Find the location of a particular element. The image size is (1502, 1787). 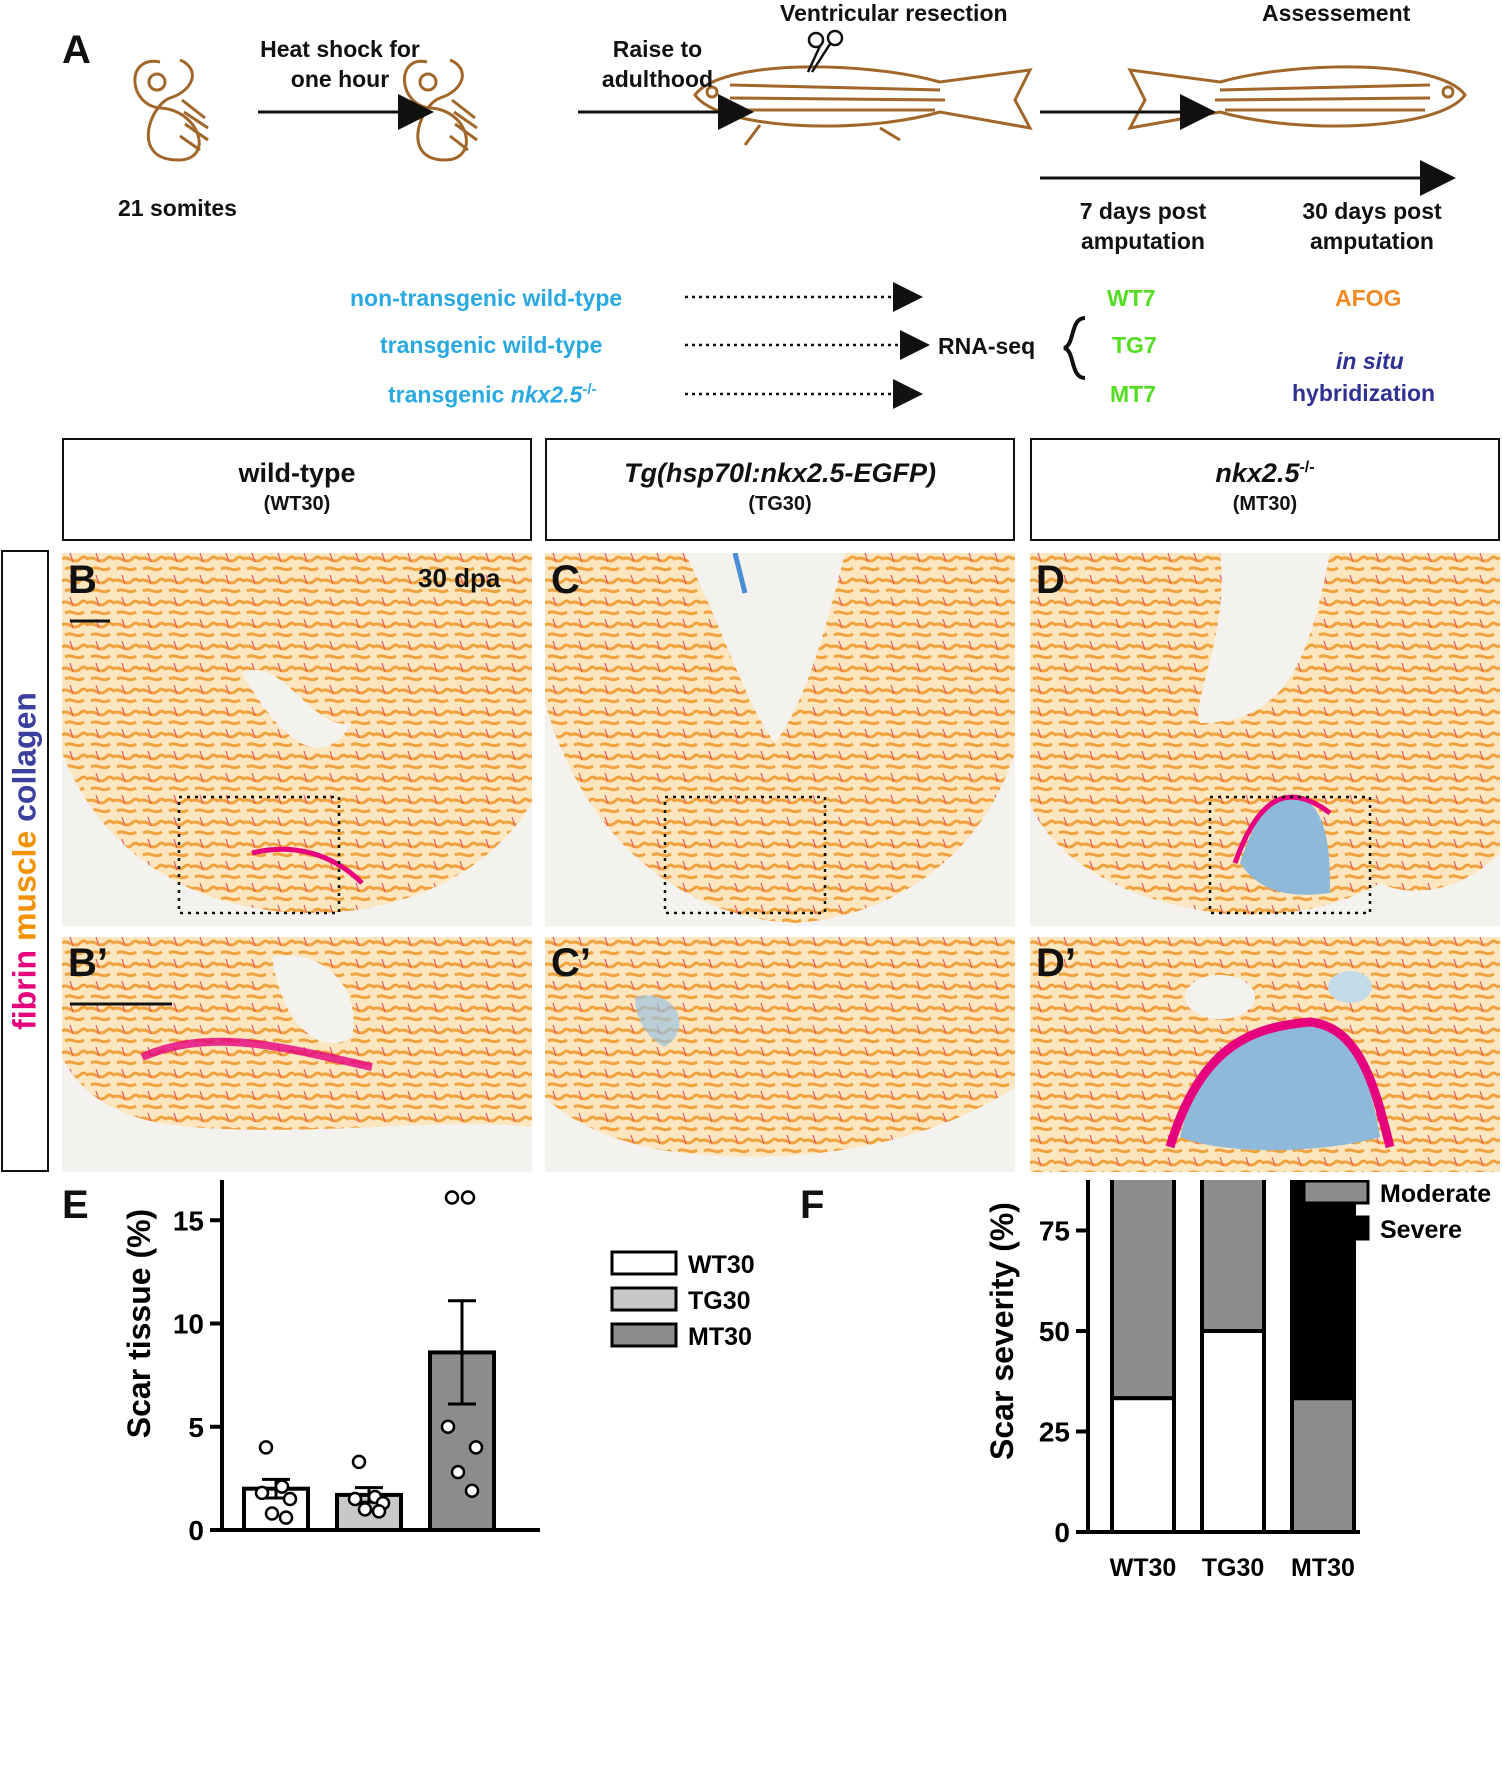

y-tick-label: 5 is located at coordinates (196, 1427).